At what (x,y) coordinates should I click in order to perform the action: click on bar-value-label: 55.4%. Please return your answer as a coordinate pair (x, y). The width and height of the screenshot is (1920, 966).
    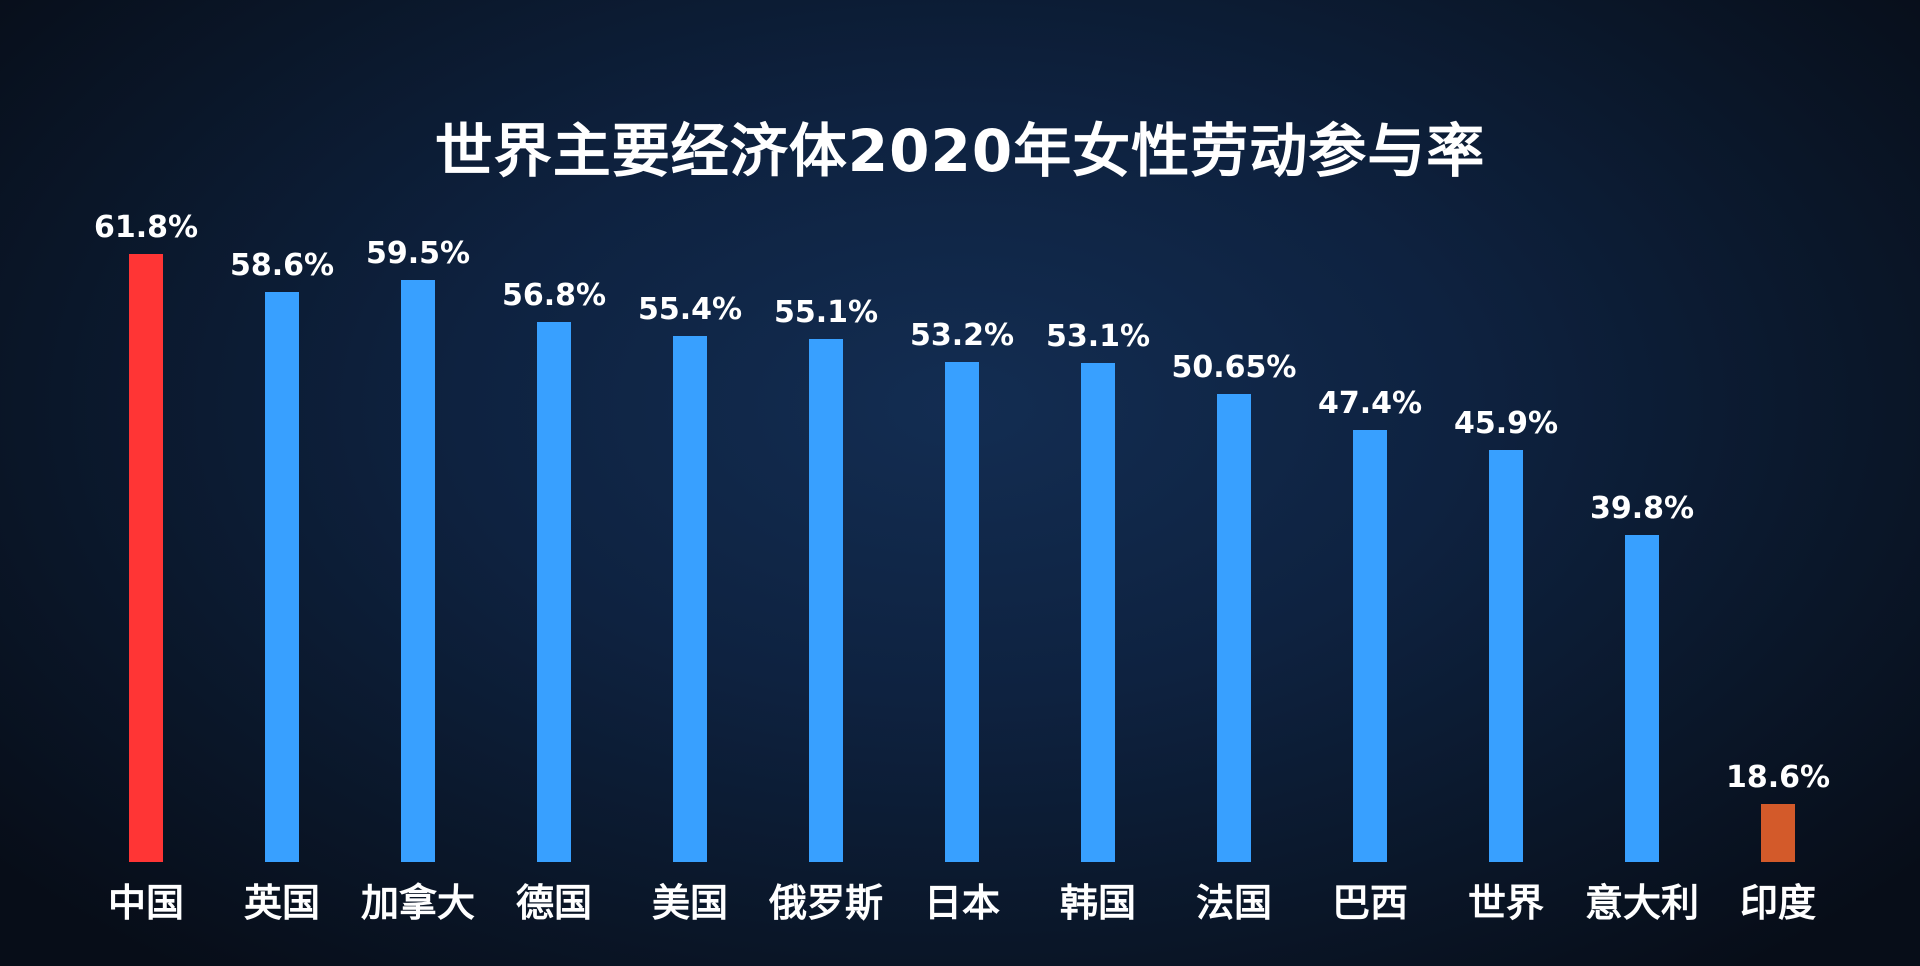
    Looking at the image, I should click on (690, 309).